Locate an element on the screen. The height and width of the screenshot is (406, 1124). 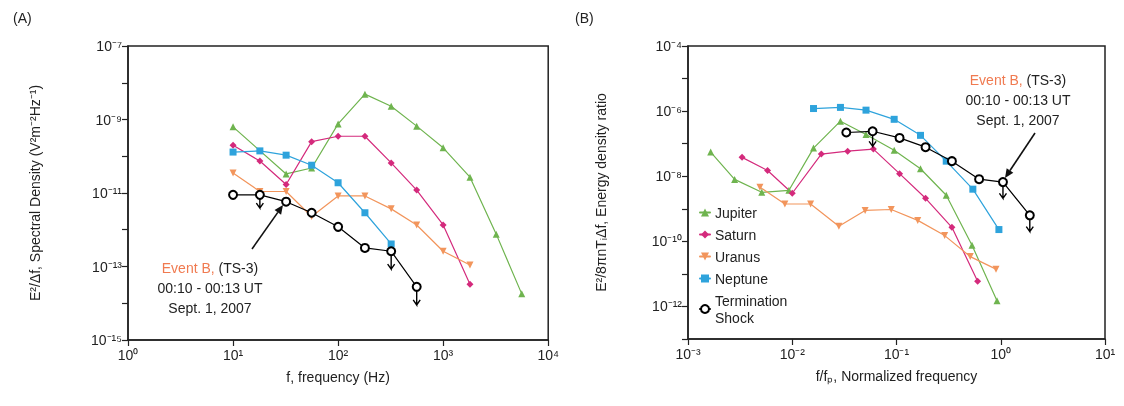
y-tick-label: 10⁻¹² is located at coordinates (667, 306).